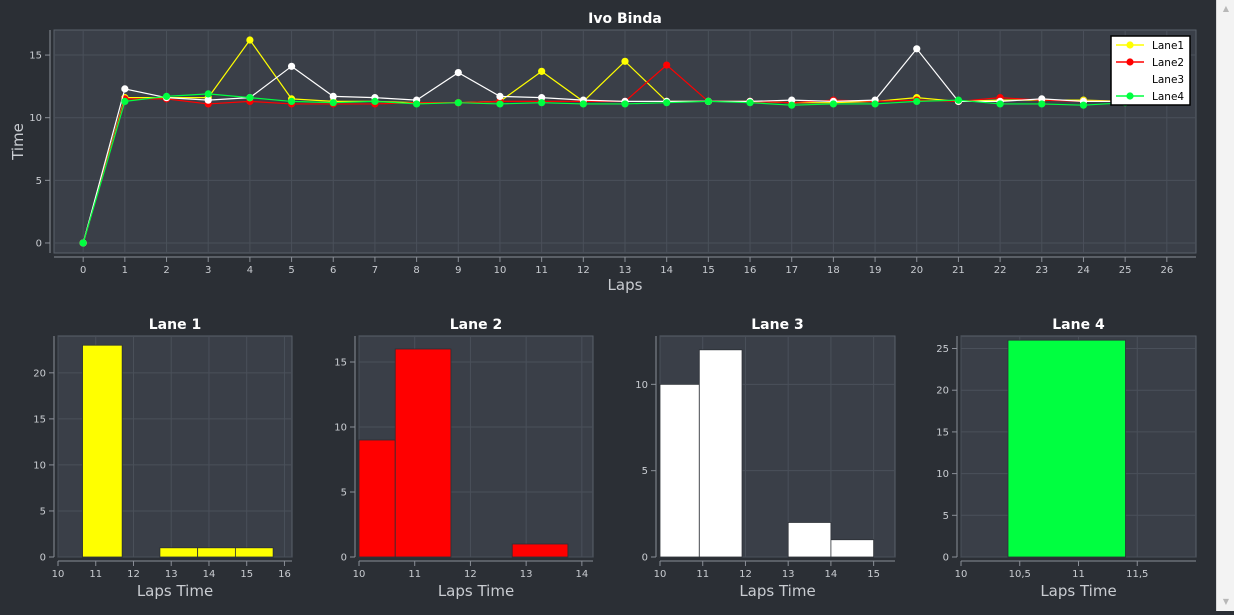 Image resolution: width=1234 pixels, height=615 pixels. What do you see at coordinates (1168, 80) in the screenshot?
I see `legend-label: Lane3` at bounding box center [1168, 80].